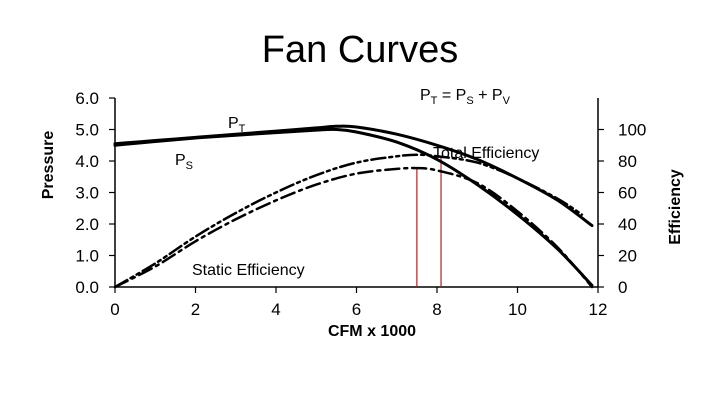 The image size is (720, 405). I want to click on y2-tick-label: 20, so click(627, 256).